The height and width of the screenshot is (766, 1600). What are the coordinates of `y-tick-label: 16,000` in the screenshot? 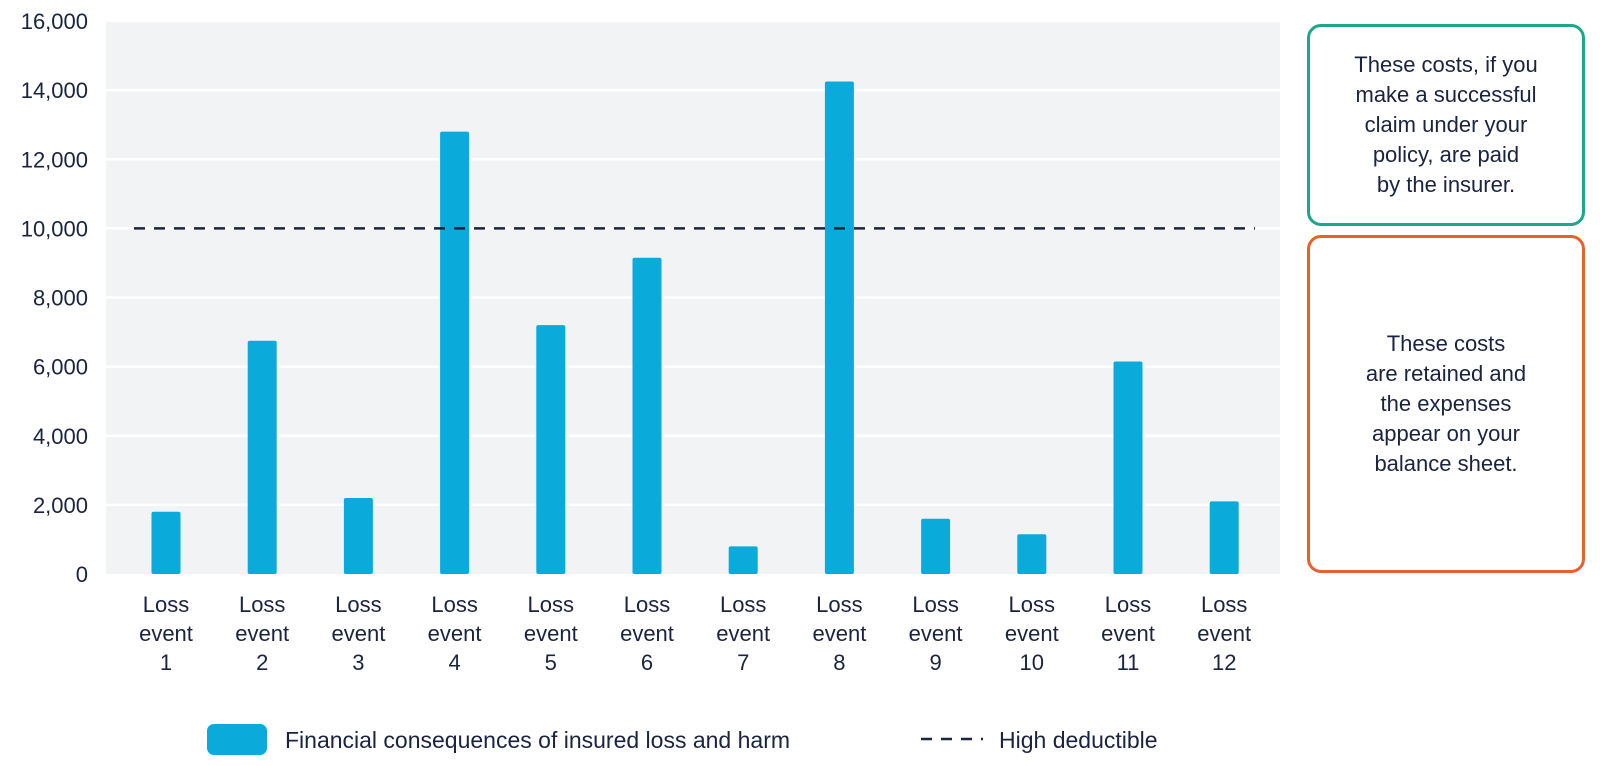 It's located at (54, 21).